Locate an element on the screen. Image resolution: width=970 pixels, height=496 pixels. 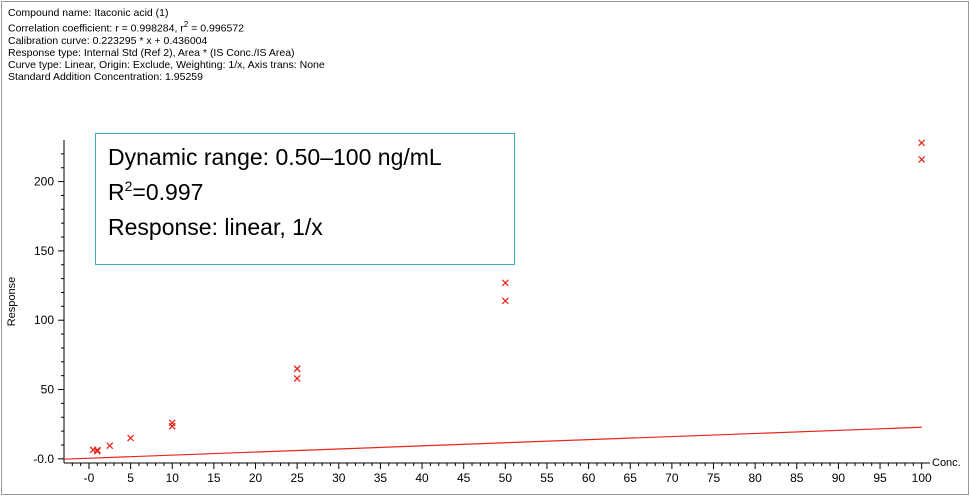
x-tick-label: 80 is located at coordinates (755, 478).